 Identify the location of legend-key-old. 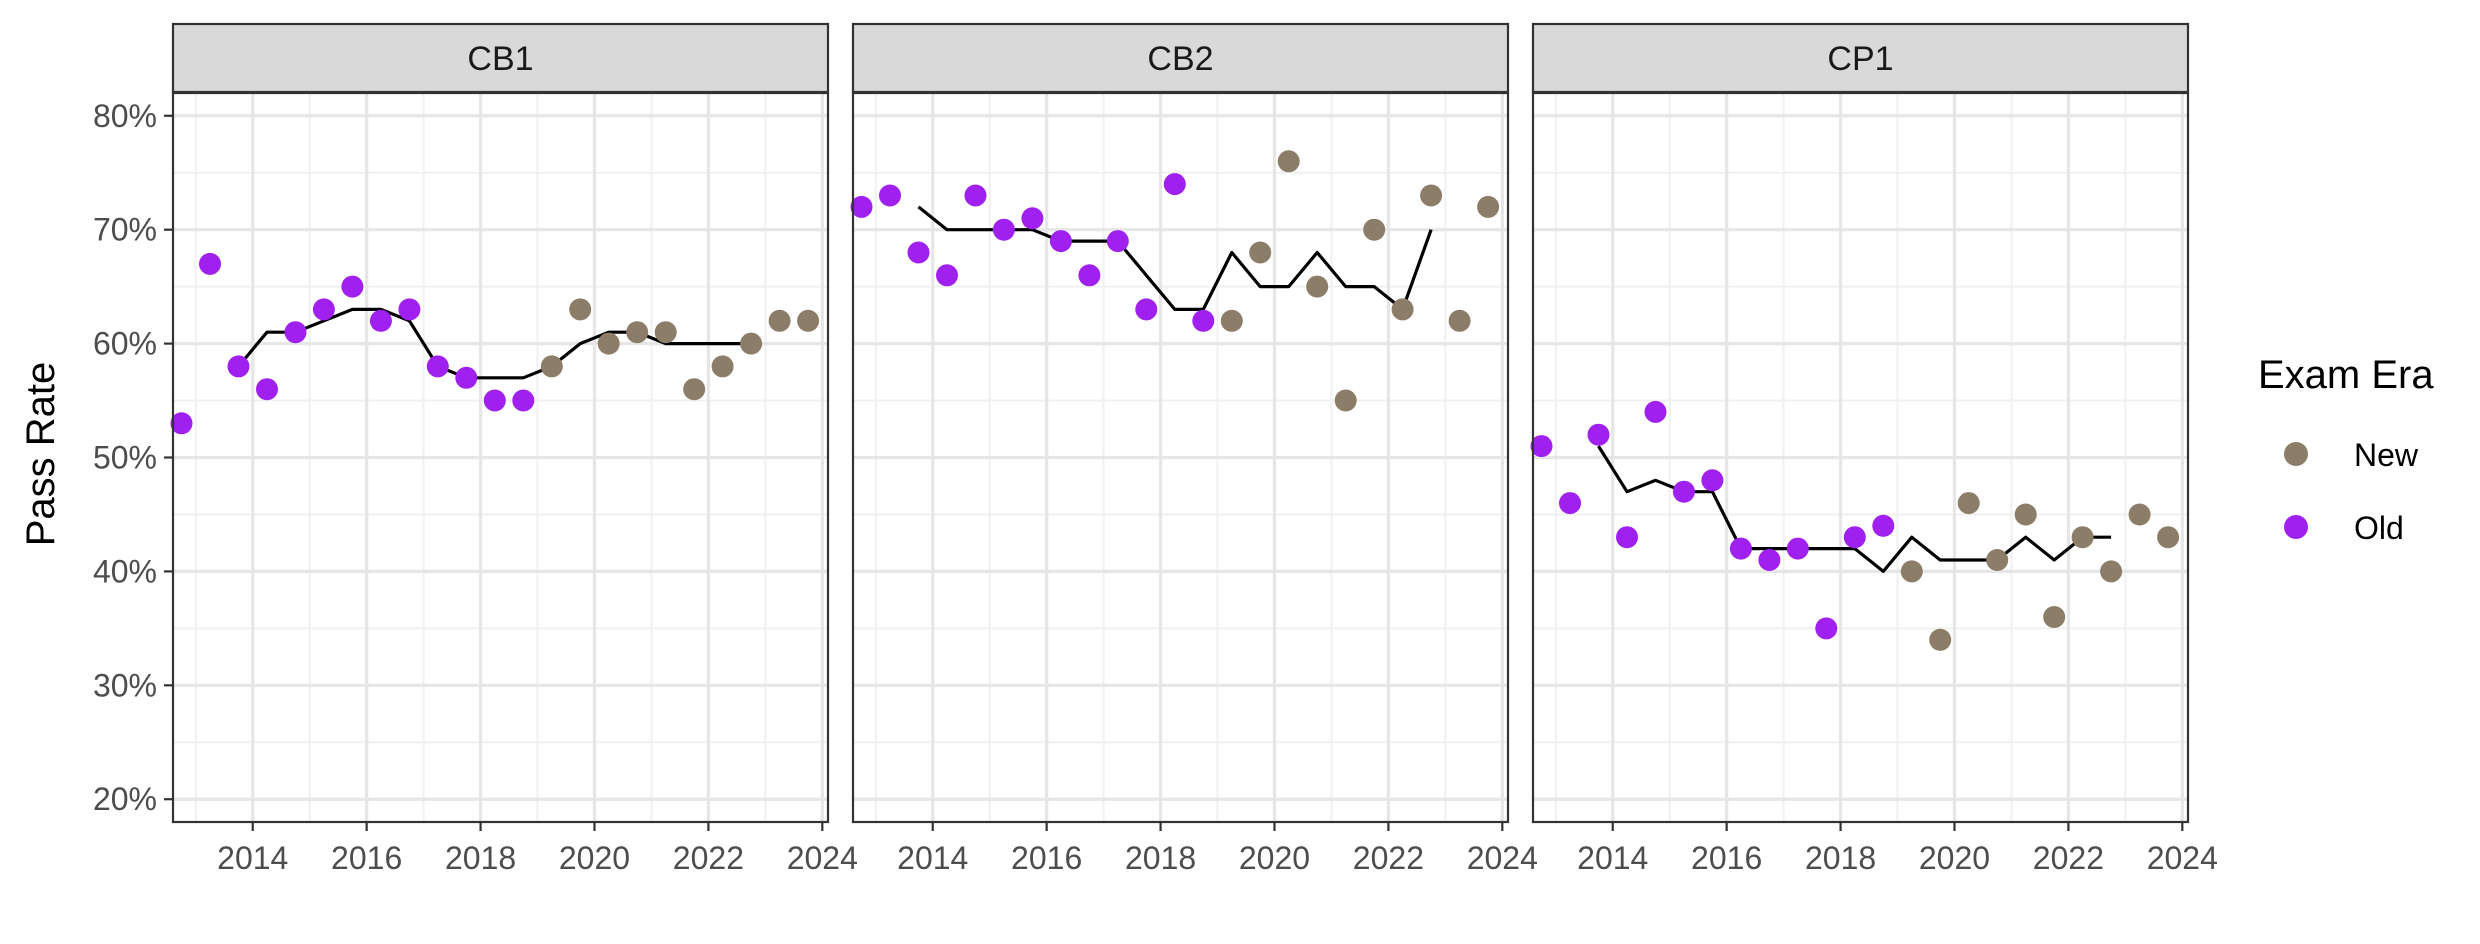
(2296, 527).